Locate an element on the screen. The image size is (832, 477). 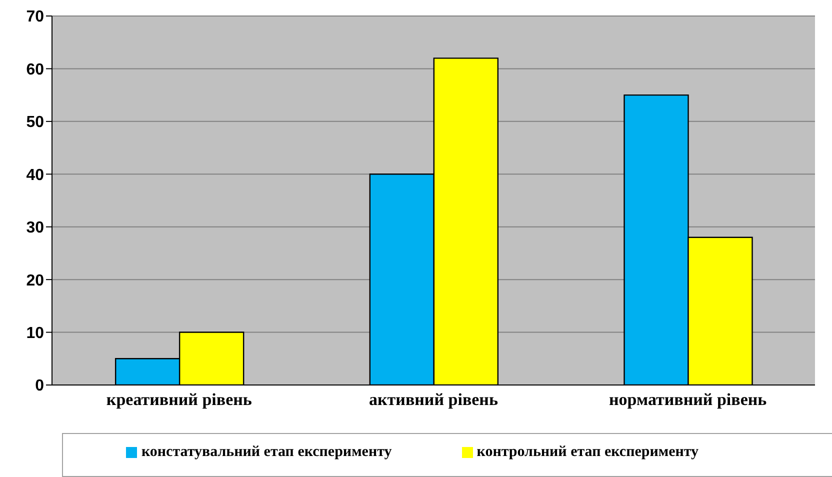
x-tick-label: нормативний рівень is located at coordinates (687, 400).